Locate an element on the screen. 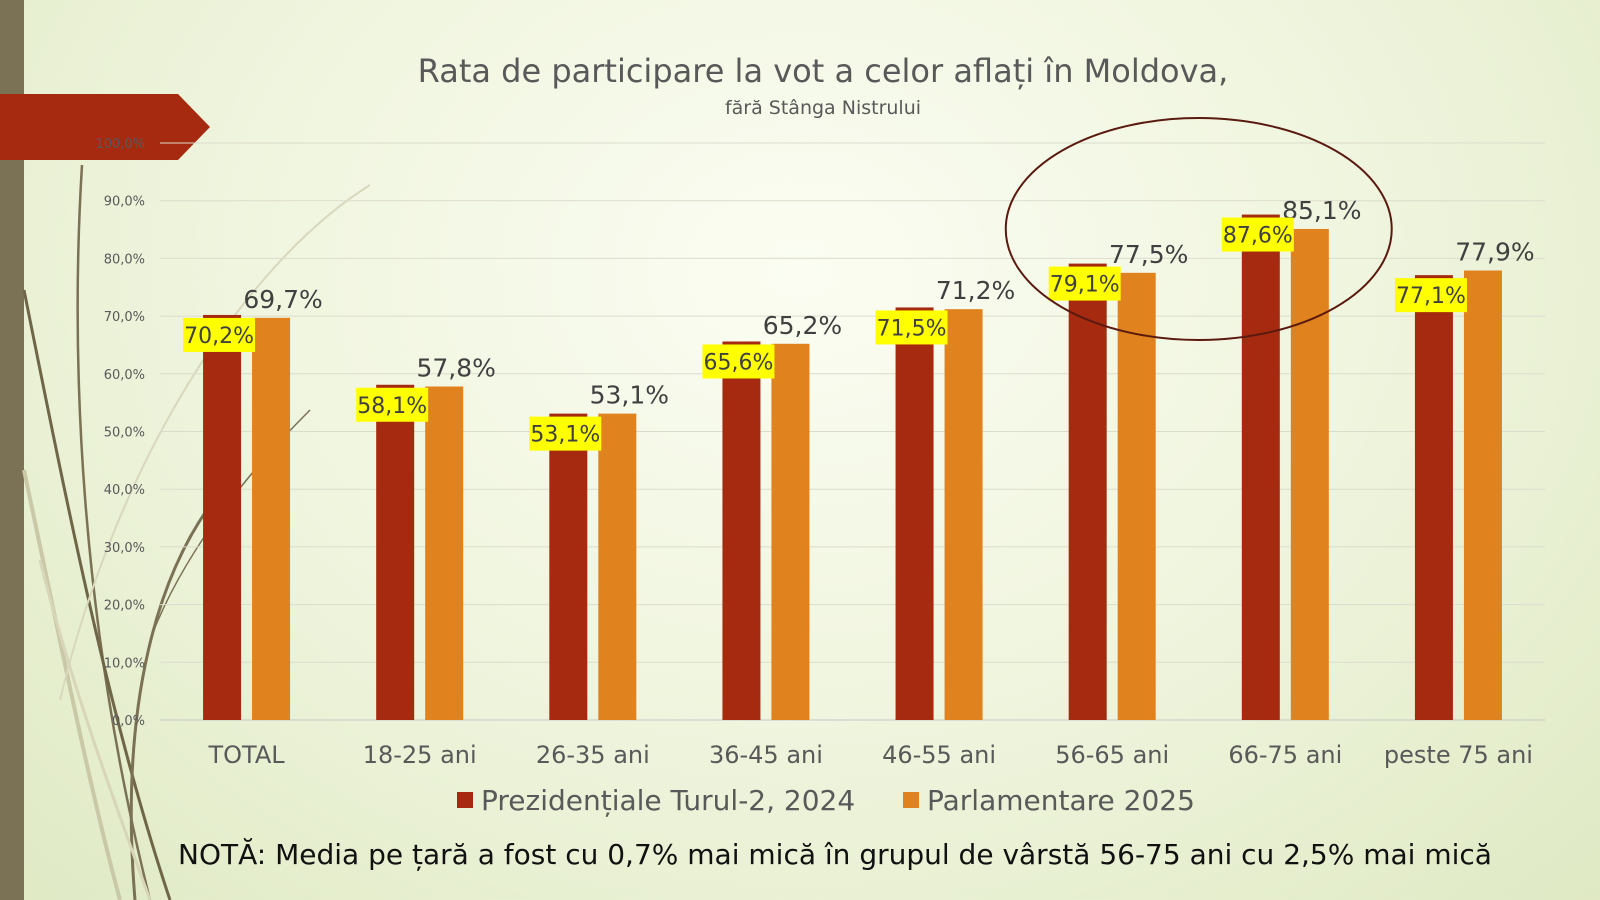 The image size is (1600, 900). y-tick-label: 30,0% is located at coordinates (124, 548).